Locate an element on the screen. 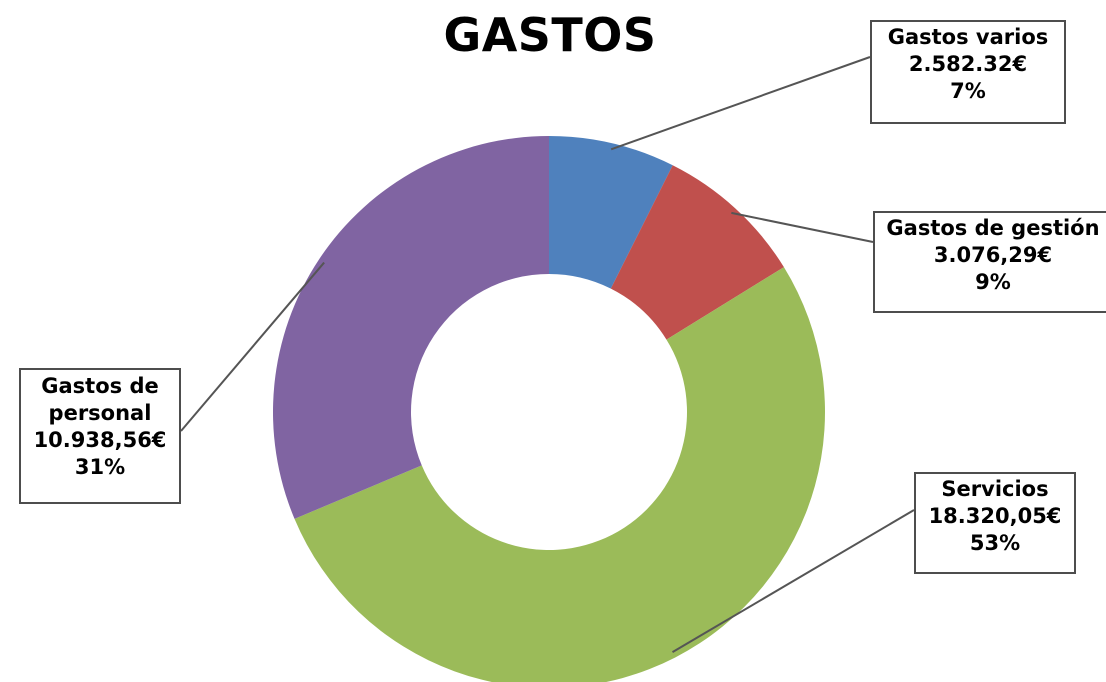 The width and height of the screenshot is (1106, 682). slice-name-label: Gastos varios is located at coordinates (968, 37).